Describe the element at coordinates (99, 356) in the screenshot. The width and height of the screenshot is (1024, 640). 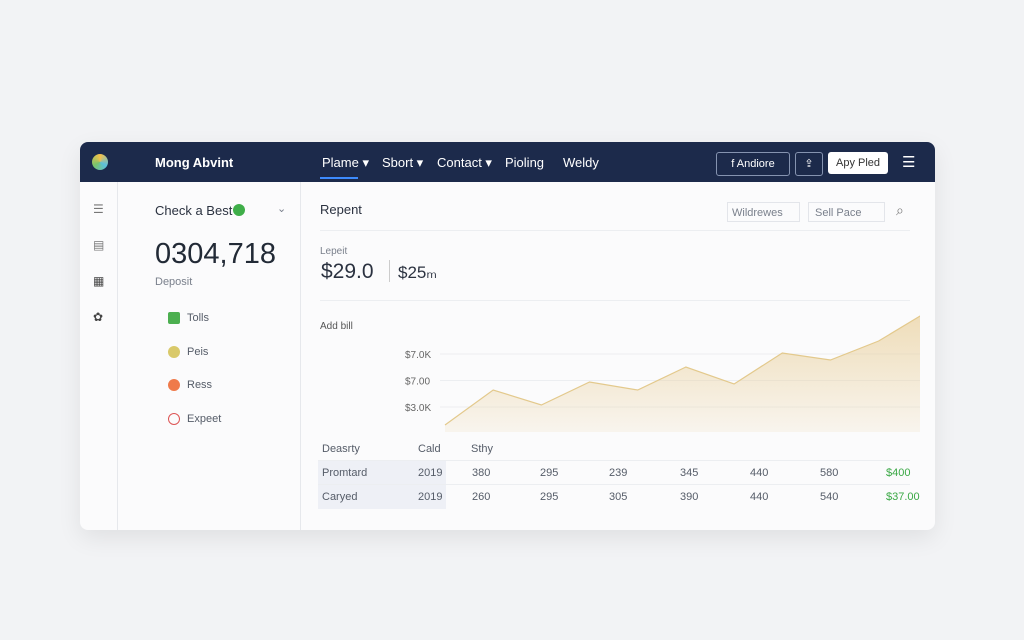
I see `icon-rail: ☰ ▤ ▦ ✿` at that location.